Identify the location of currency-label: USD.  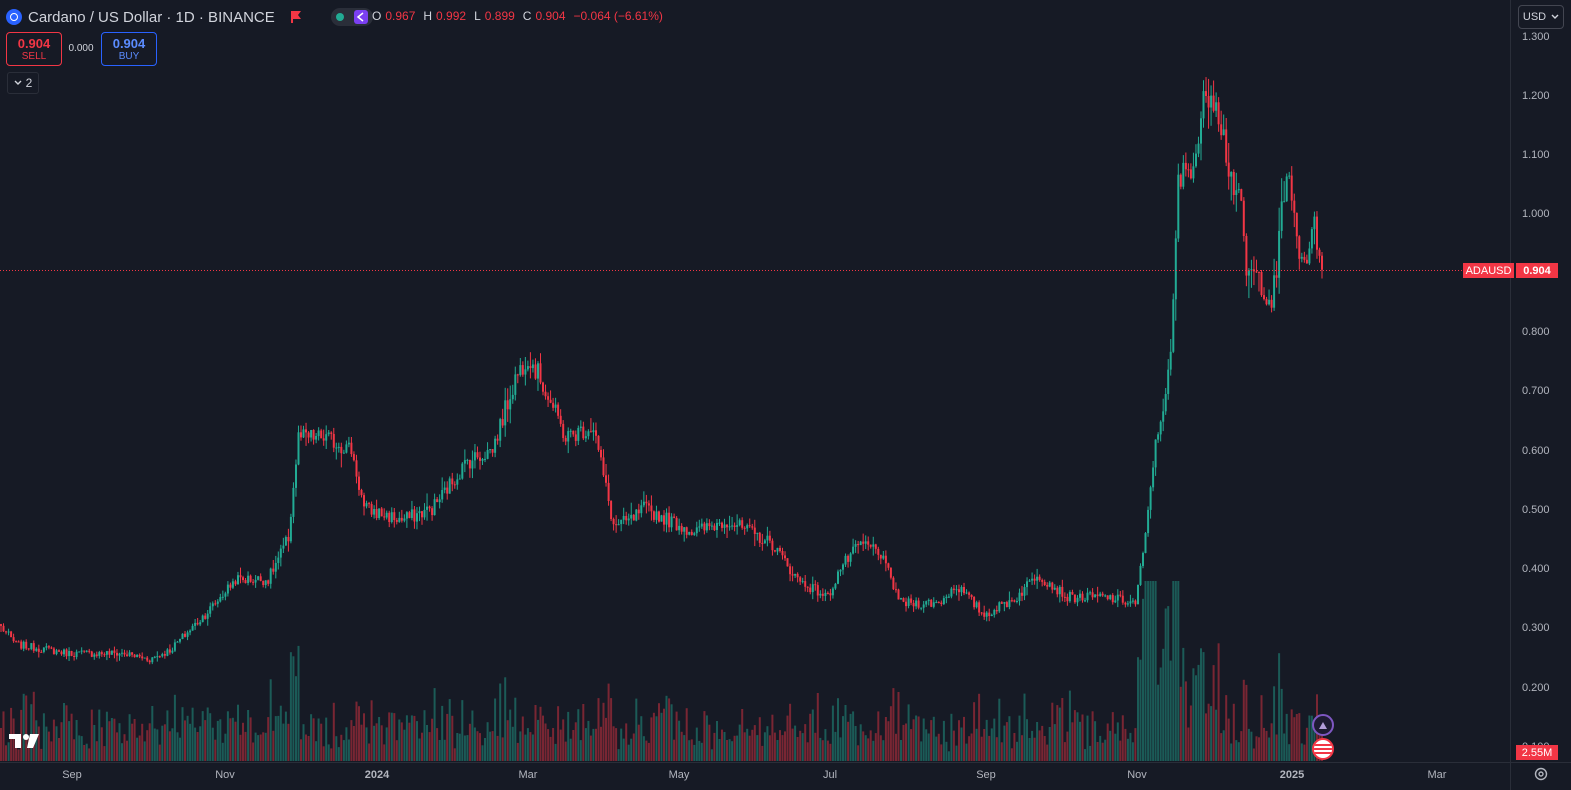
(1534, 17).